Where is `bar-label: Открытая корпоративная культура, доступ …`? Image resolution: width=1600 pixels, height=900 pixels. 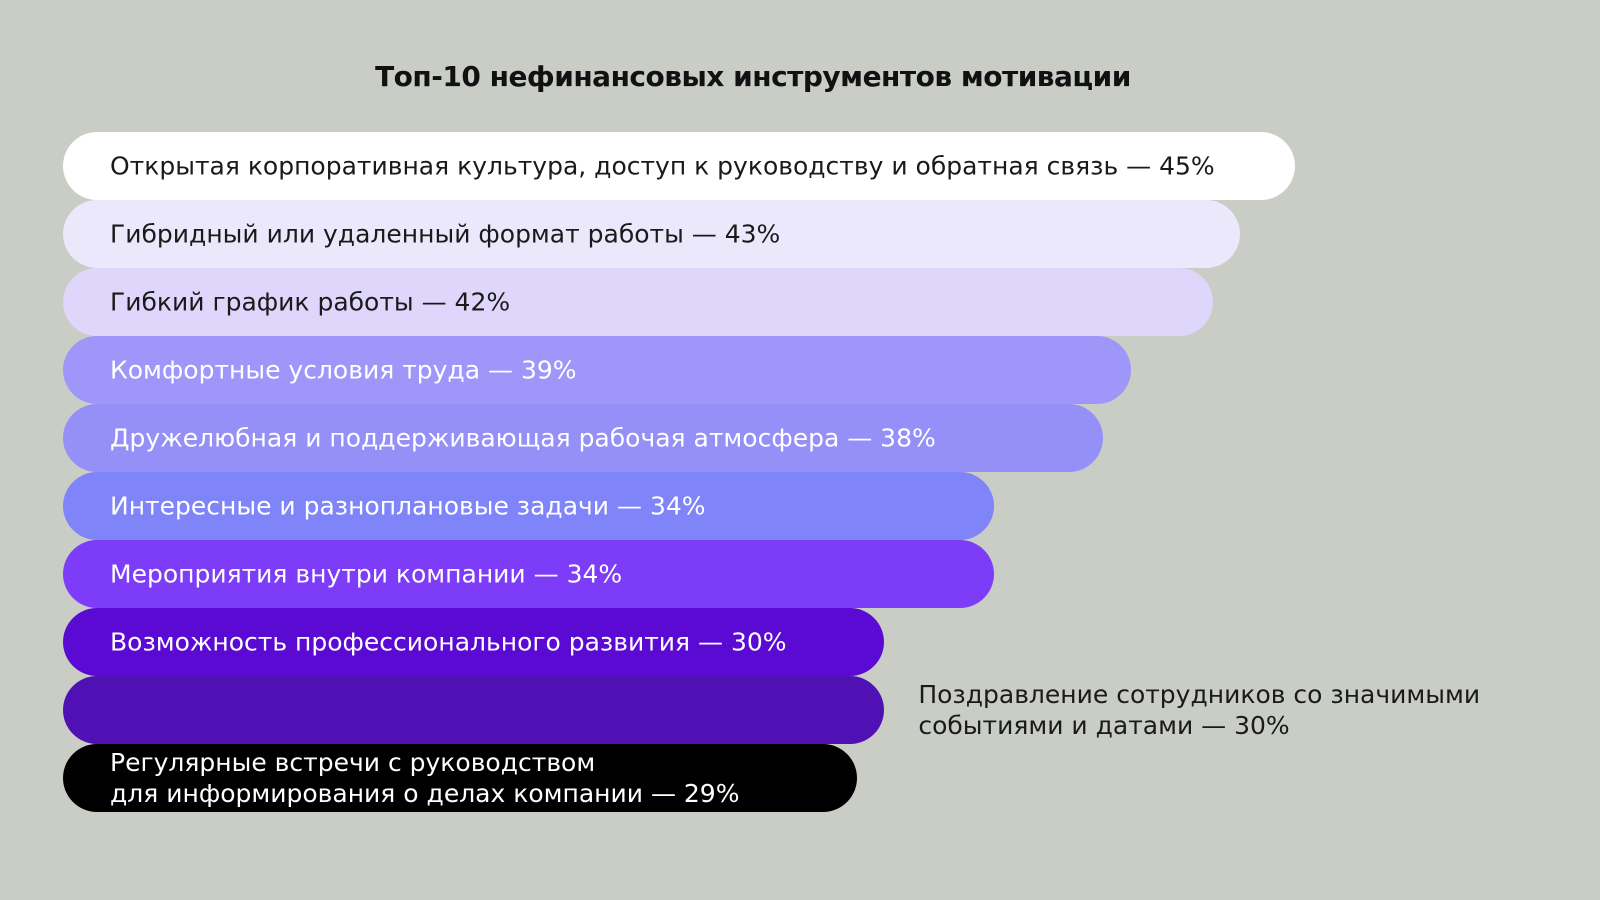
bar-label: Открытая корпоративная культура, доступ … is located at coordinates (662, 166).